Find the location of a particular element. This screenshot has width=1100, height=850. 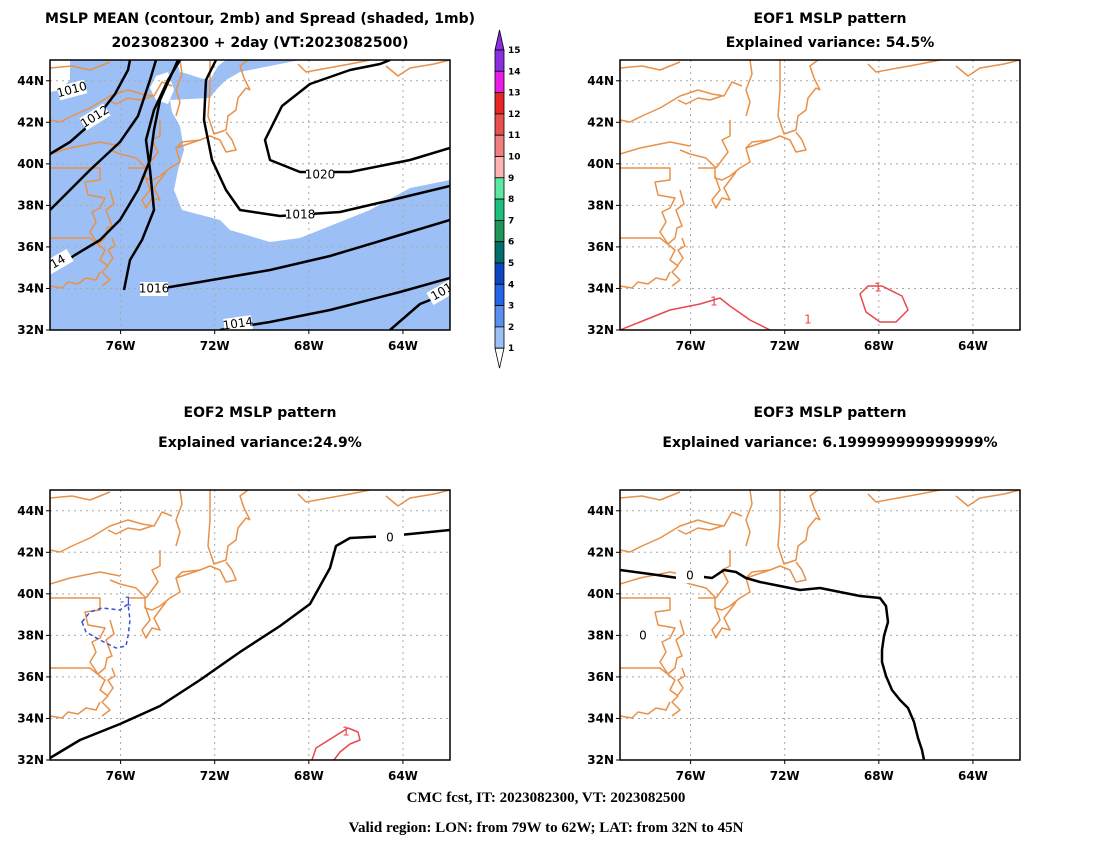

colorbar-label: 12 is located at coordinates (514, 115).